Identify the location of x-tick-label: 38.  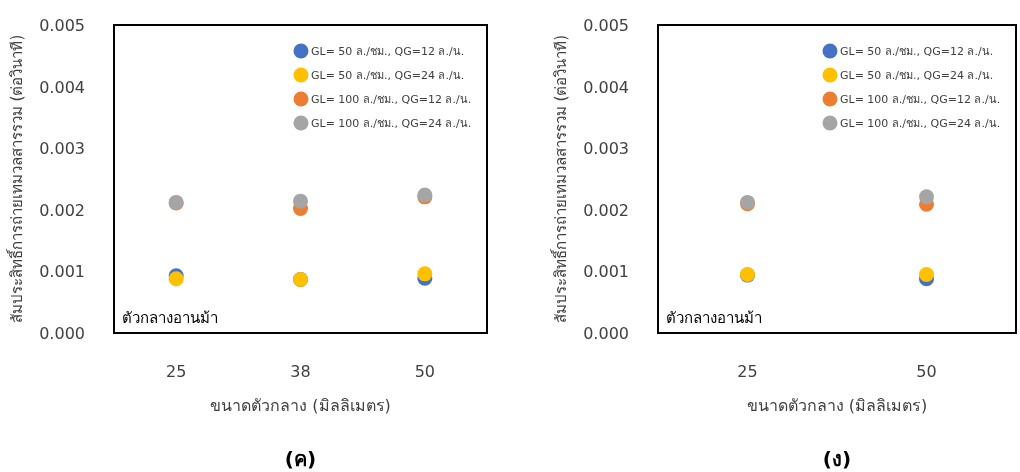
(300, 371).